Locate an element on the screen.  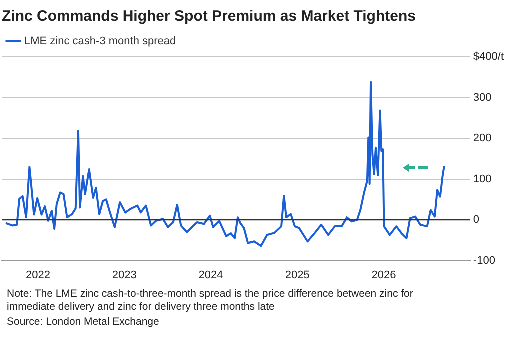
chart-title: Zinc Commands Higher Spot Premium as Market Tightens is located at coordinates (209, 17).